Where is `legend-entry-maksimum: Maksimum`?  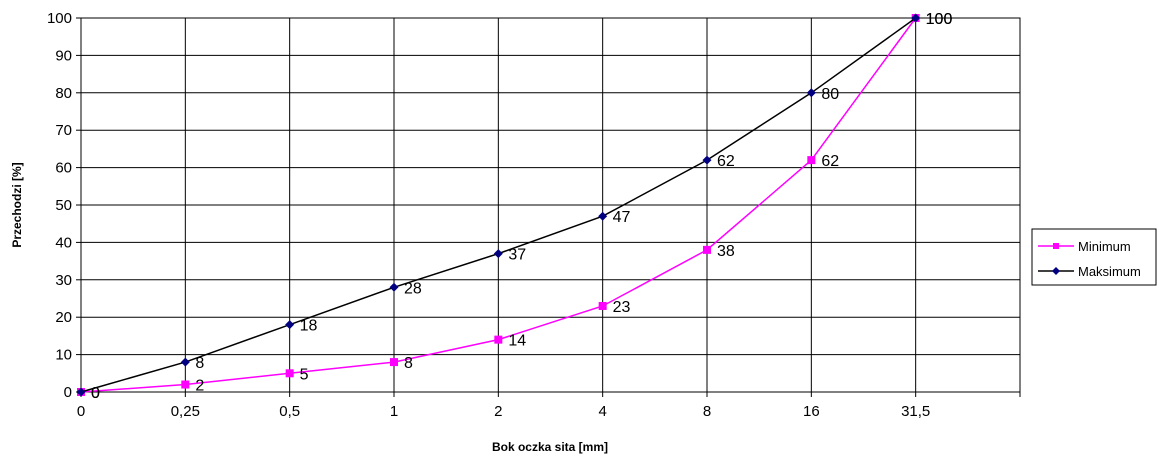 legend-entry-maksimum: Maksimum is located at coordinates (1089, 271).